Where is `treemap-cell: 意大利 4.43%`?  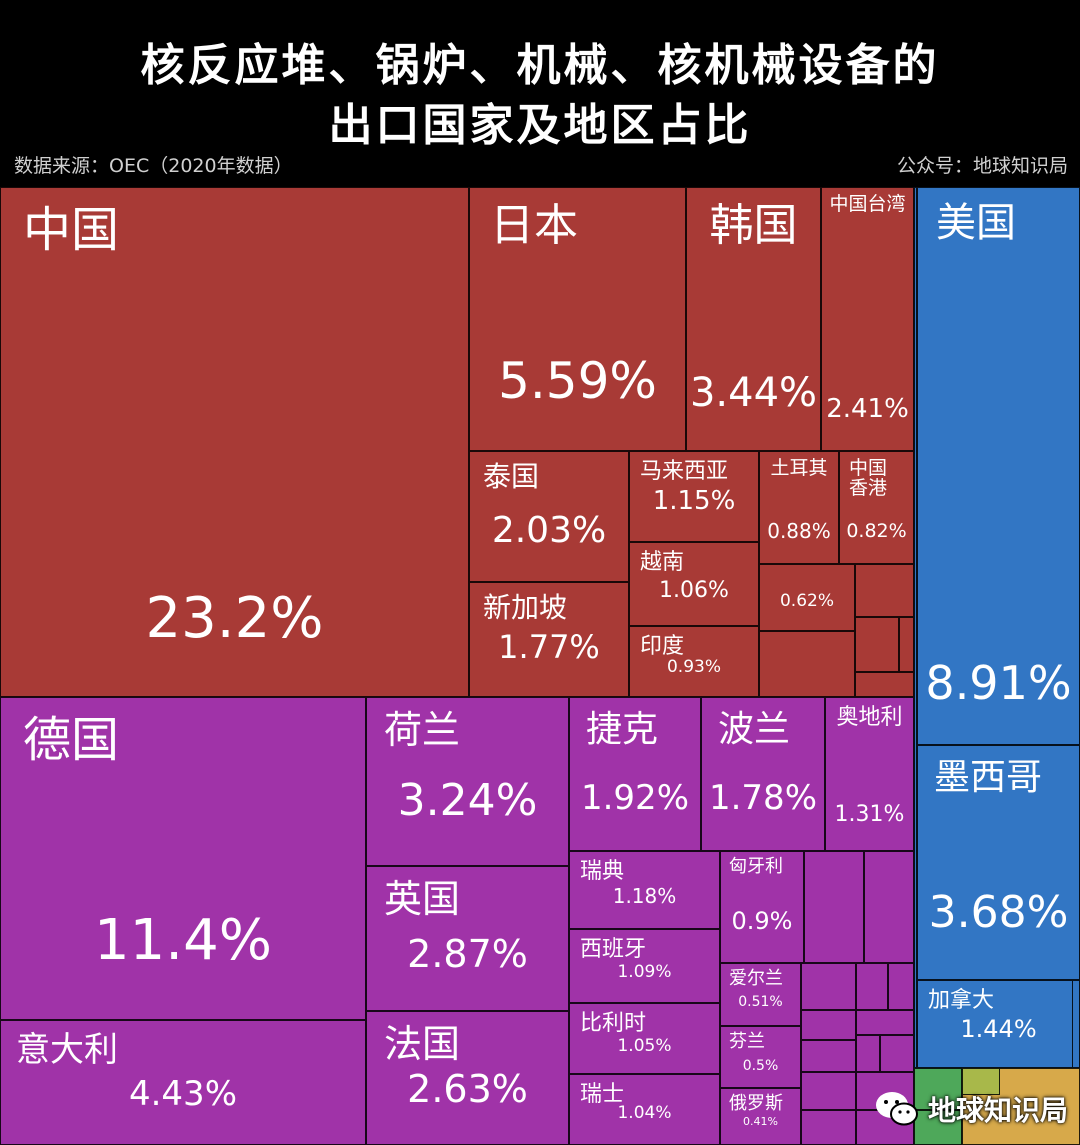 treemap-cell: 意大利 4.43% is located at coordinates (183, 1082).